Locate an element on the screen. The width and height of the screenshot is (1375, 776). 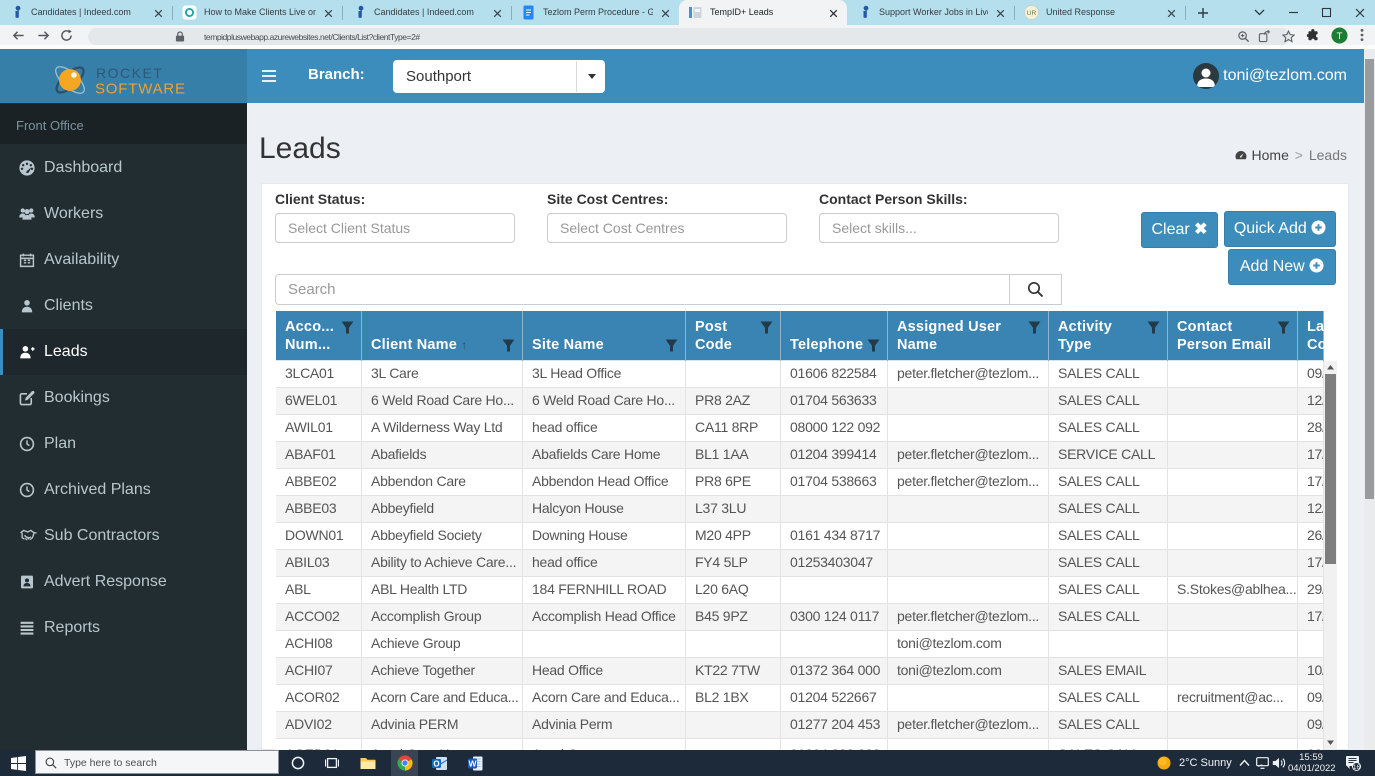
svg-text: UR is located at coordinates (1032, 13).